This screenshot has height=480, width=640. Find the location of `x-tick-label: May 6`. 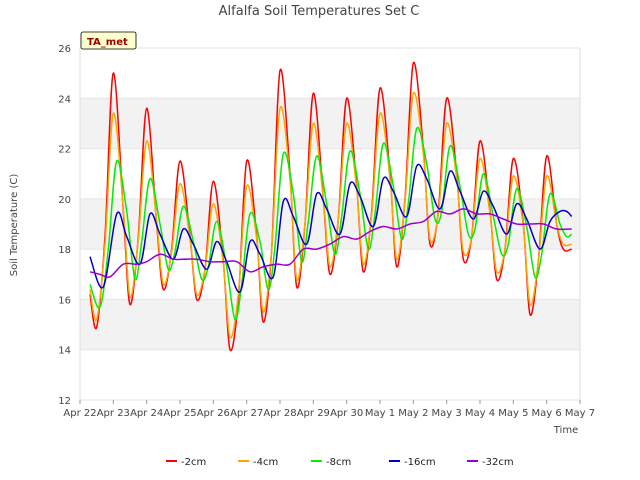

x-tick-label: May 6 is located at coordinates (547, 413).